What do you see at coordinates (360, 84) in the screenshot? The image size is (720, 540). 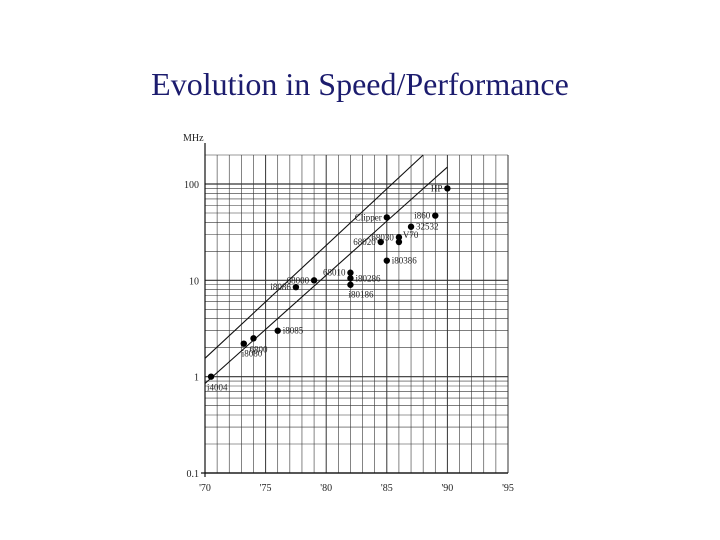 I see `slide-title: Evolution in Speed/Performance` at bounding box center [360, 84].